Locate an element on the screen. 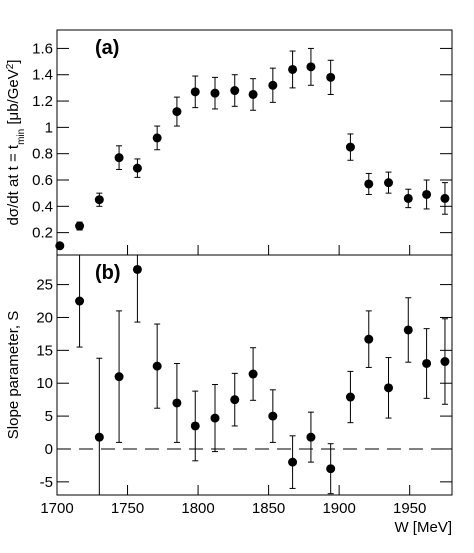 Image resolution: width=474 pixels, height=553 pixels. panel-label: (b) is located at coordinates (108, 273).